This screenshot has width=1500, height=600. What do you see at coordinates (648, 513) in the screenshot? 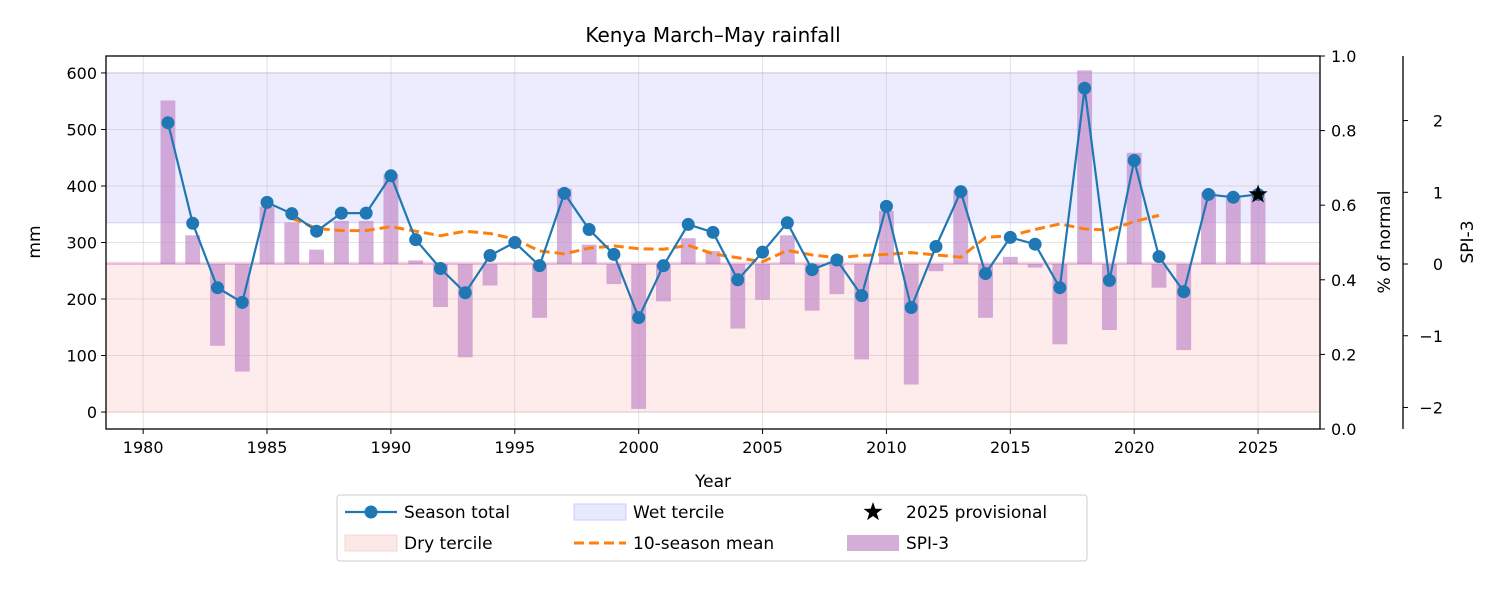
I see `legend-item: Wet tercile` at bounding box center [648, 513].